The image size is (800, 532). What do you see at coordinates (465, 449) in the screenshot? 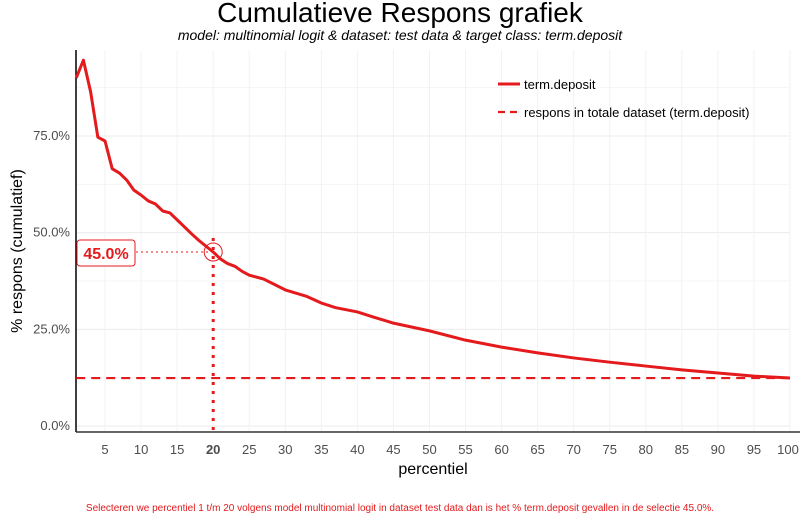
I see `x-tick-label: 55` at bounding box center [465, 449].